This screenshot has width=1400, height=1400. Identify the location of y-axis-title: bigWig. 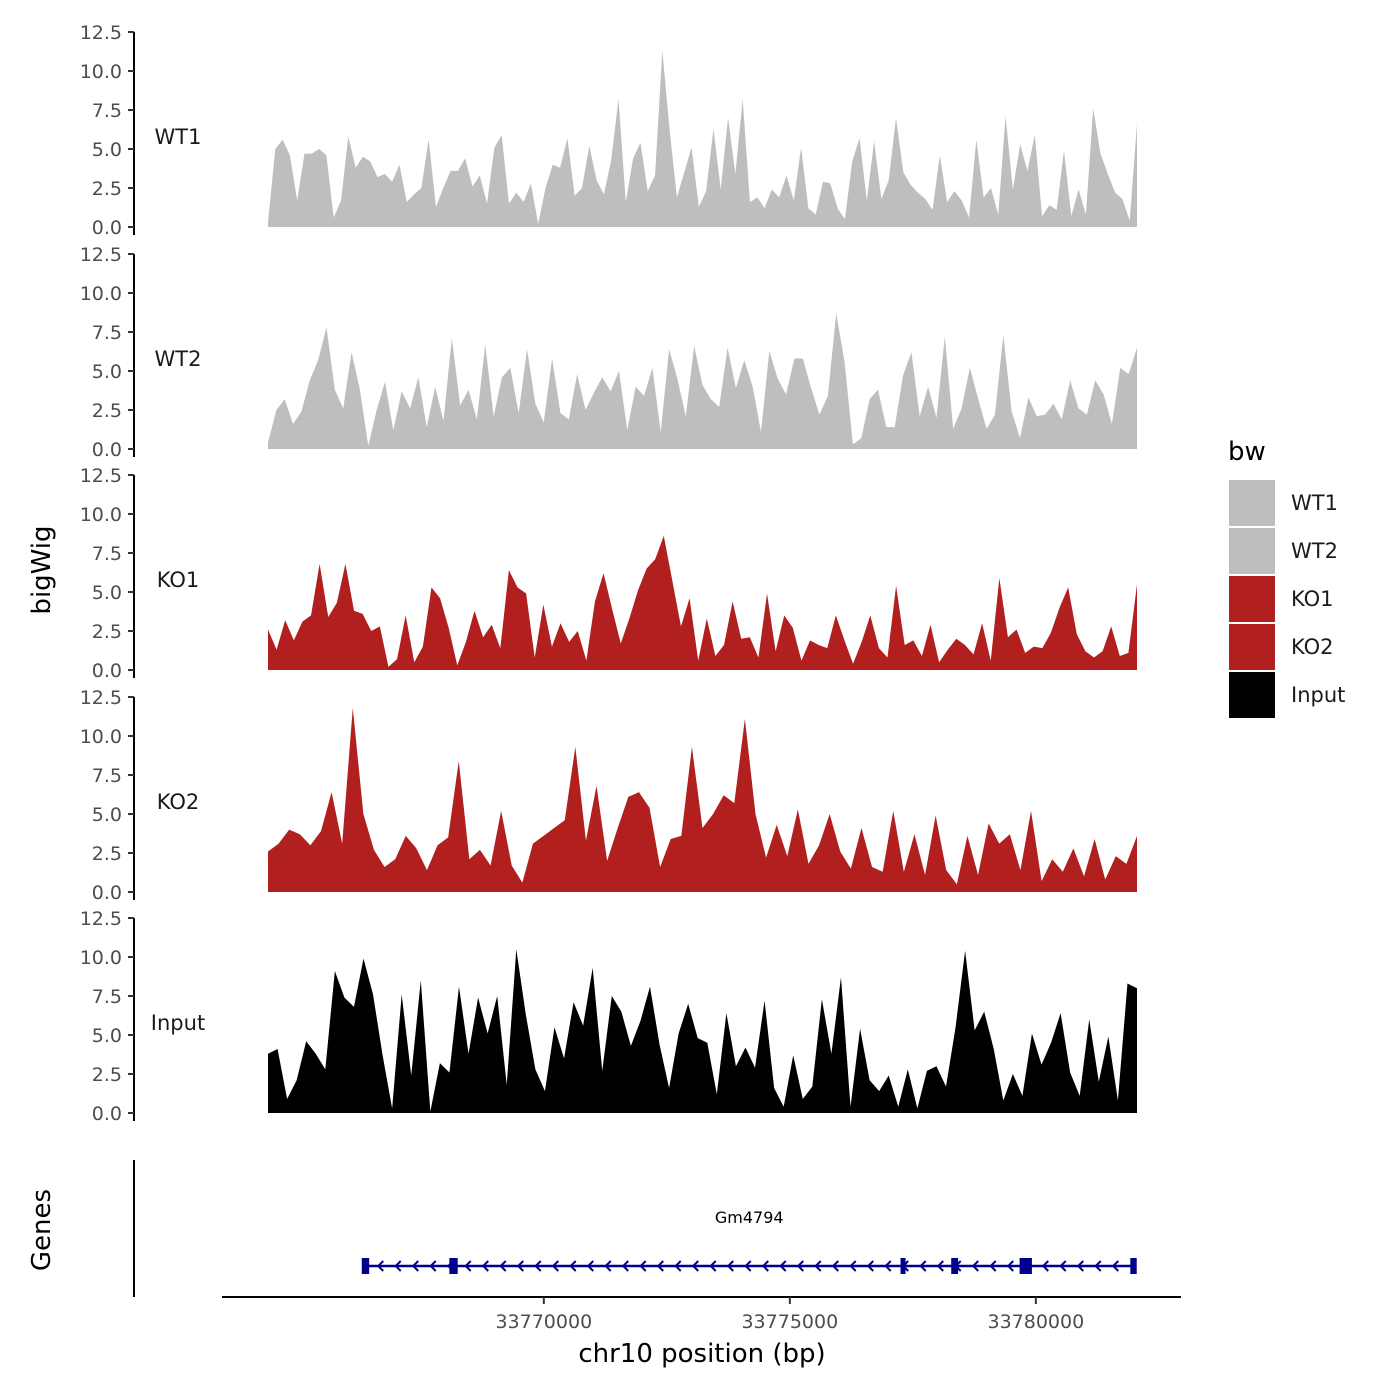
(42, 569).